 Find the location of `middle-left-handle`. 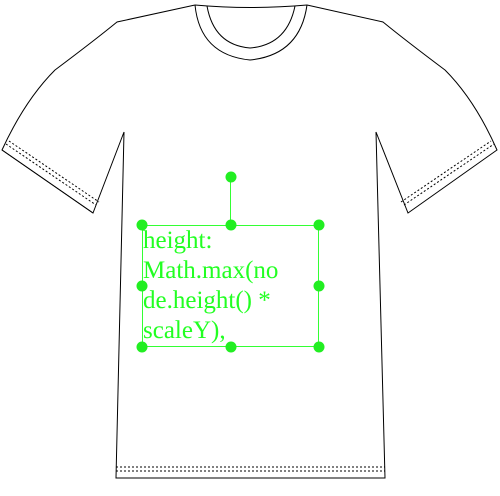

middle-left-handle is located at coordinates (142, 286).